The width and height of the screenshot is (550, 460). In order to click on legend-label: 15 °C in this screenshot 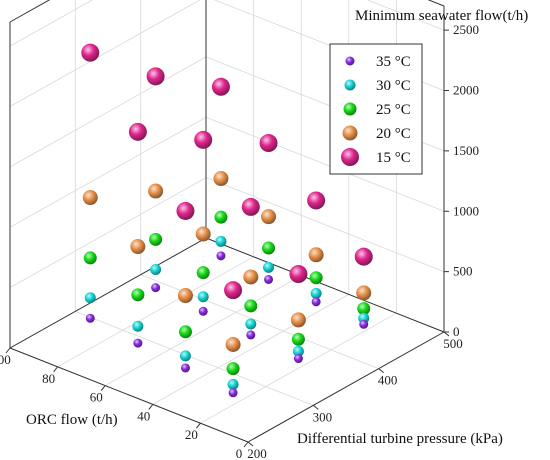, I will do `click(393, 158)`.